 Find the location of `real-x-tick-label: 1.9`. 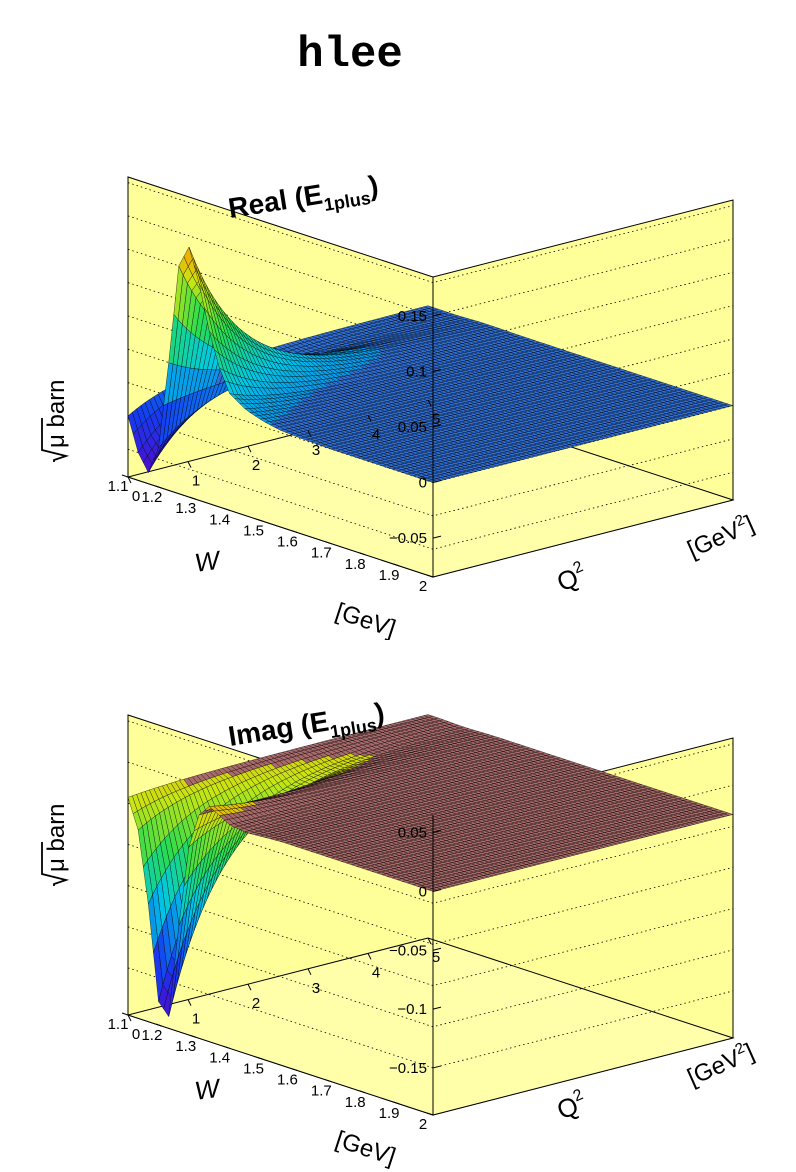

real-x-tick-label: 1.9 is located at coordinates (389, 575).